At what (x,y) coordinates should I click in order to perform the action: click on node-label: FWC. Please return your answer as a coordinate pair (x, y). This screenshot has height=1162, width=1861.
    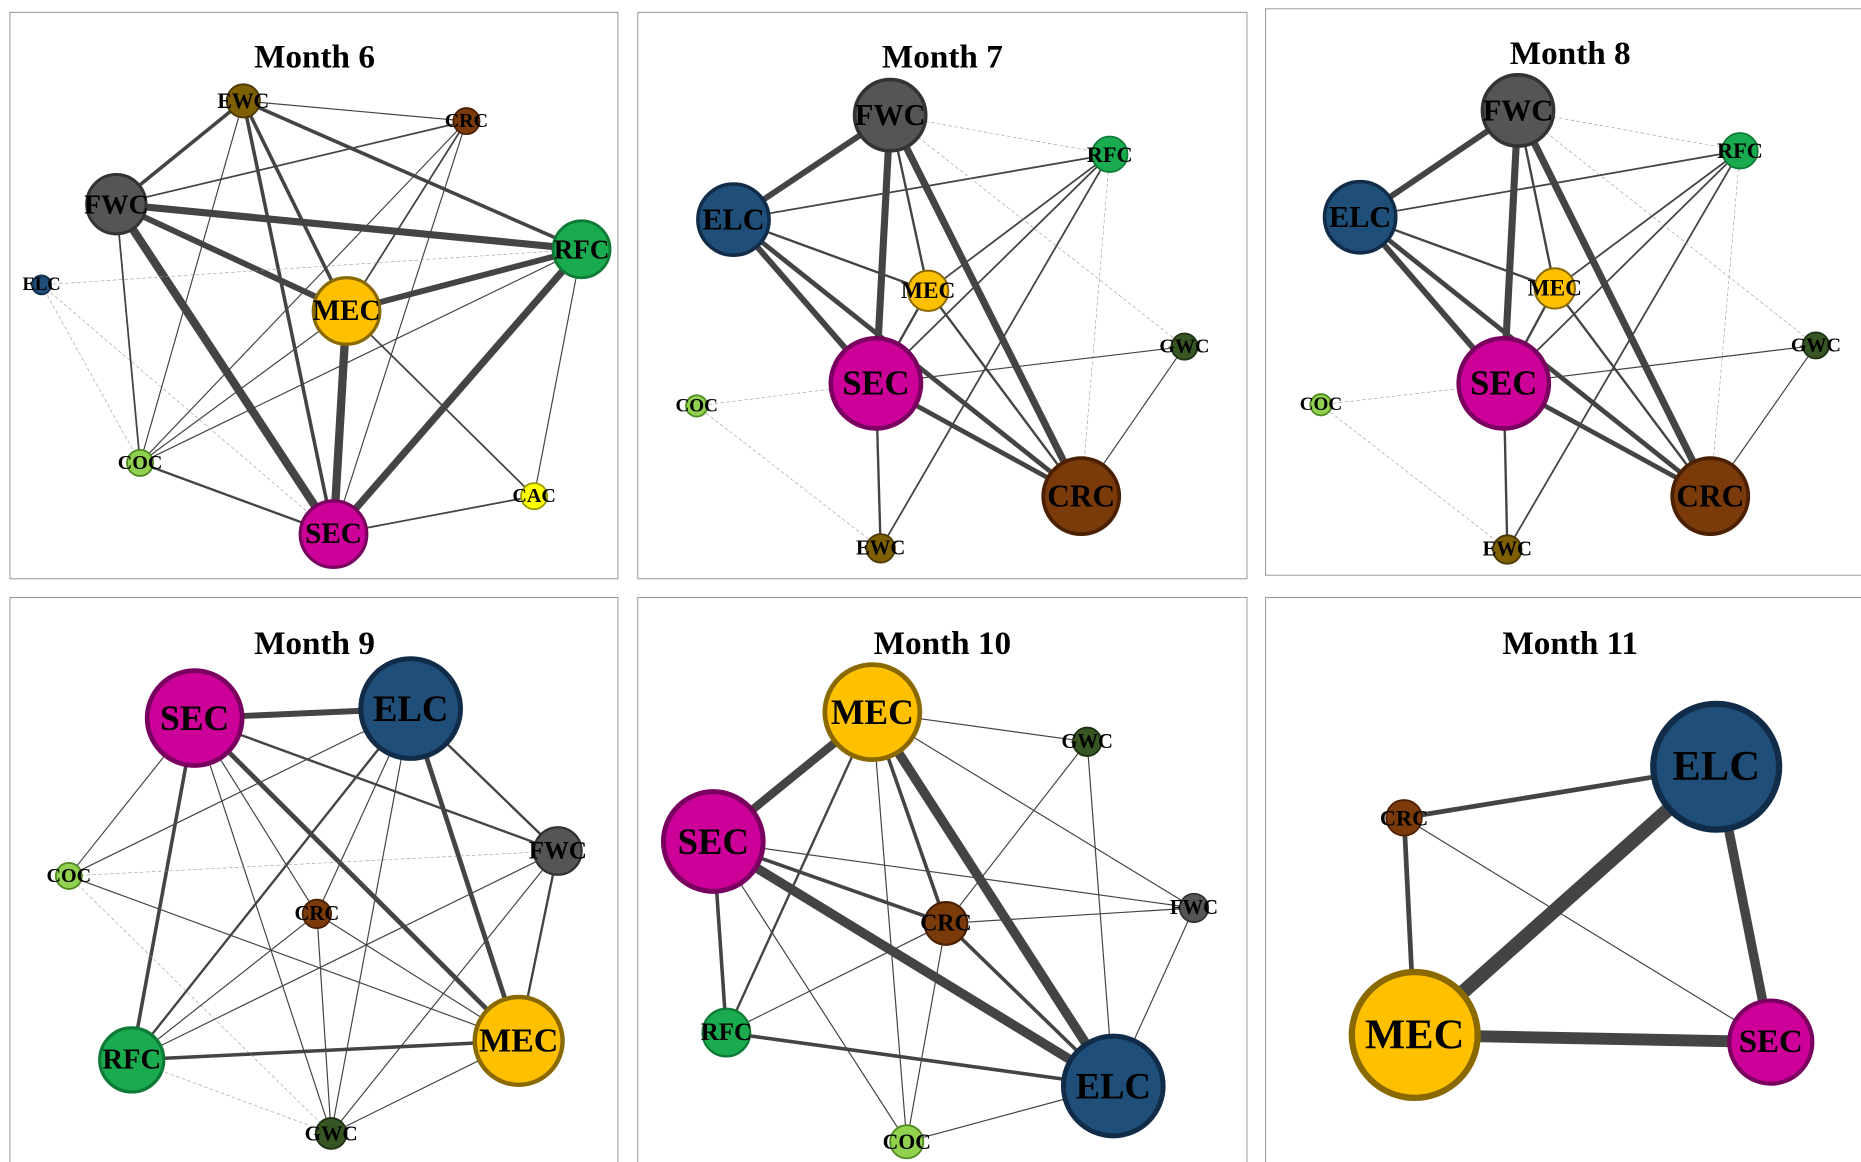
    Looking at the image, I should click on (890, 115).